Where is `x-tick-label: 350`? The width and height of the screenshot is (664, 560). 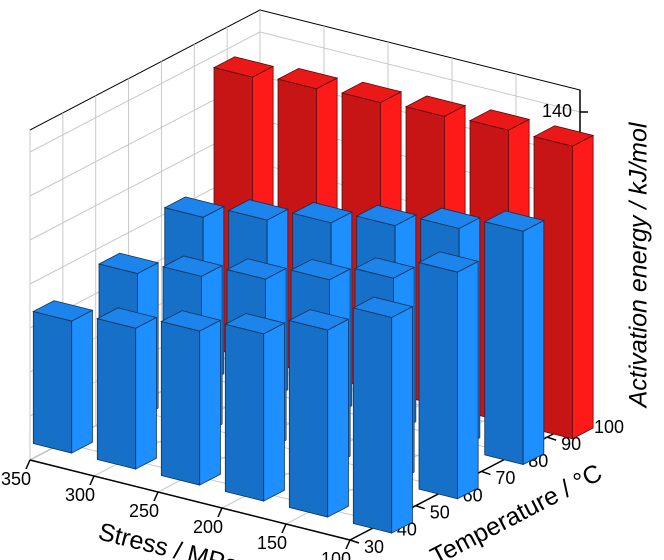 x-tick-label: 350 is located at coordinates (16, 479).